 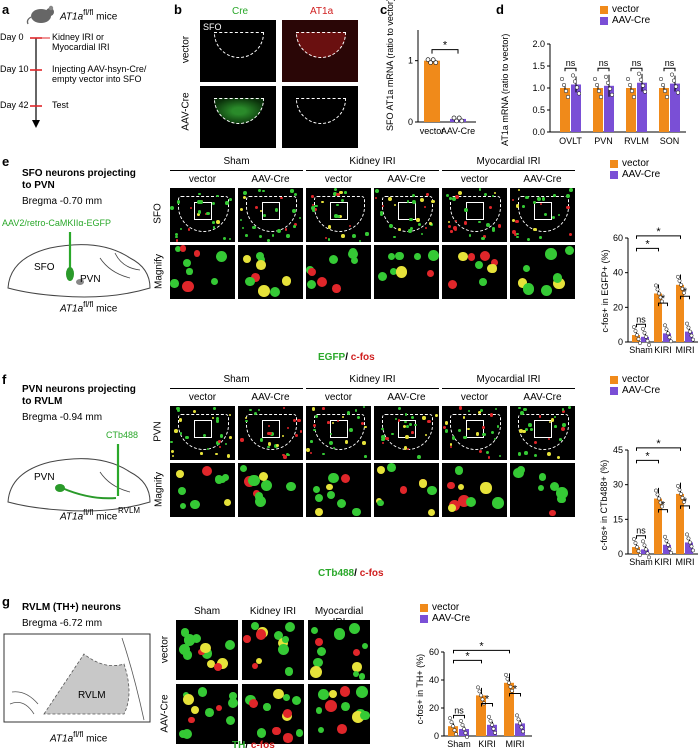 What do you see at coordinates (372, 388) in the screenshot?
I see `group-underline` at bounding box center [372, 388].